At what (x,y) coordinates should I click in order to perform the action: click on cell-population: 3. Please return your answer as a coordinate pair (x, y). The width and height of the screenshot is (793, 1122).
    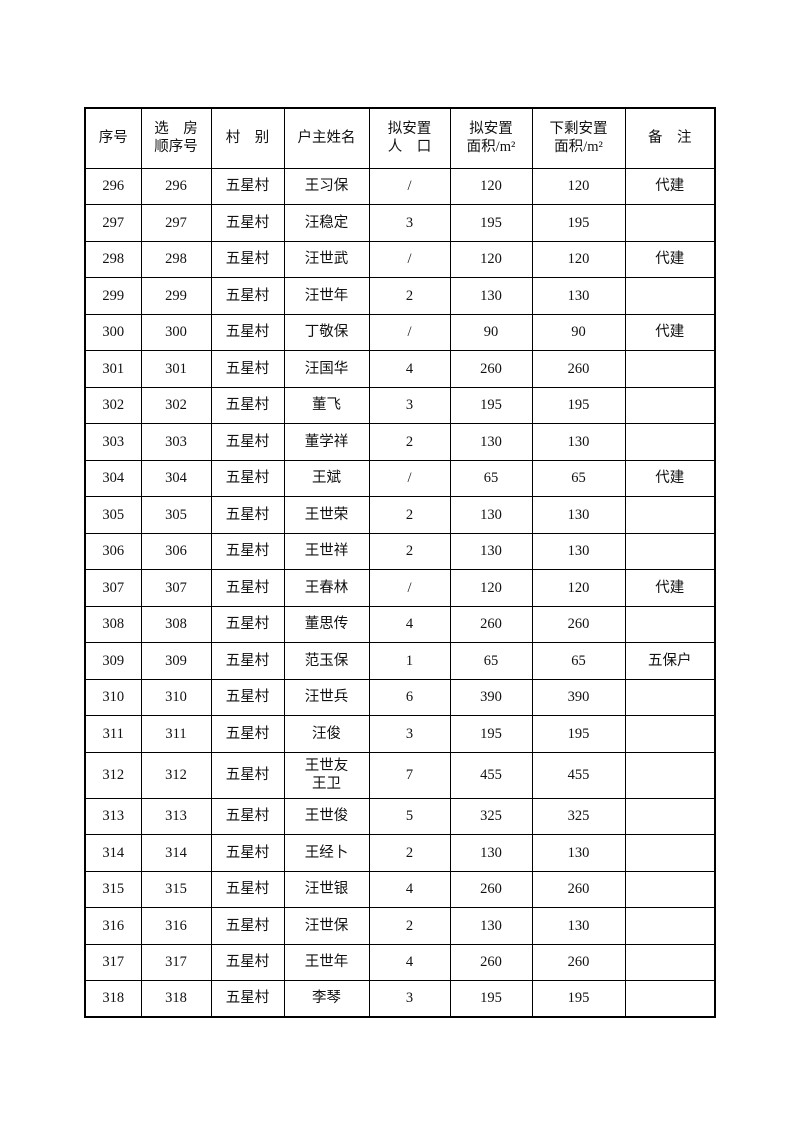
    Looking at the image, I should click on (409, 999).